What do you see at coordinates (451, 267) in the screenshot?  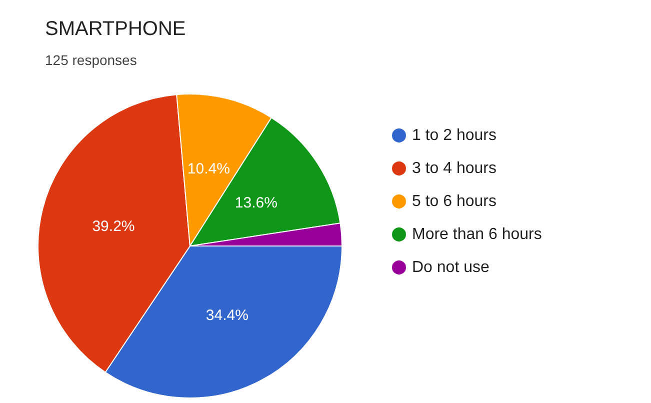 I see `legend-label: Do not use` at bounding box center [451, 267].